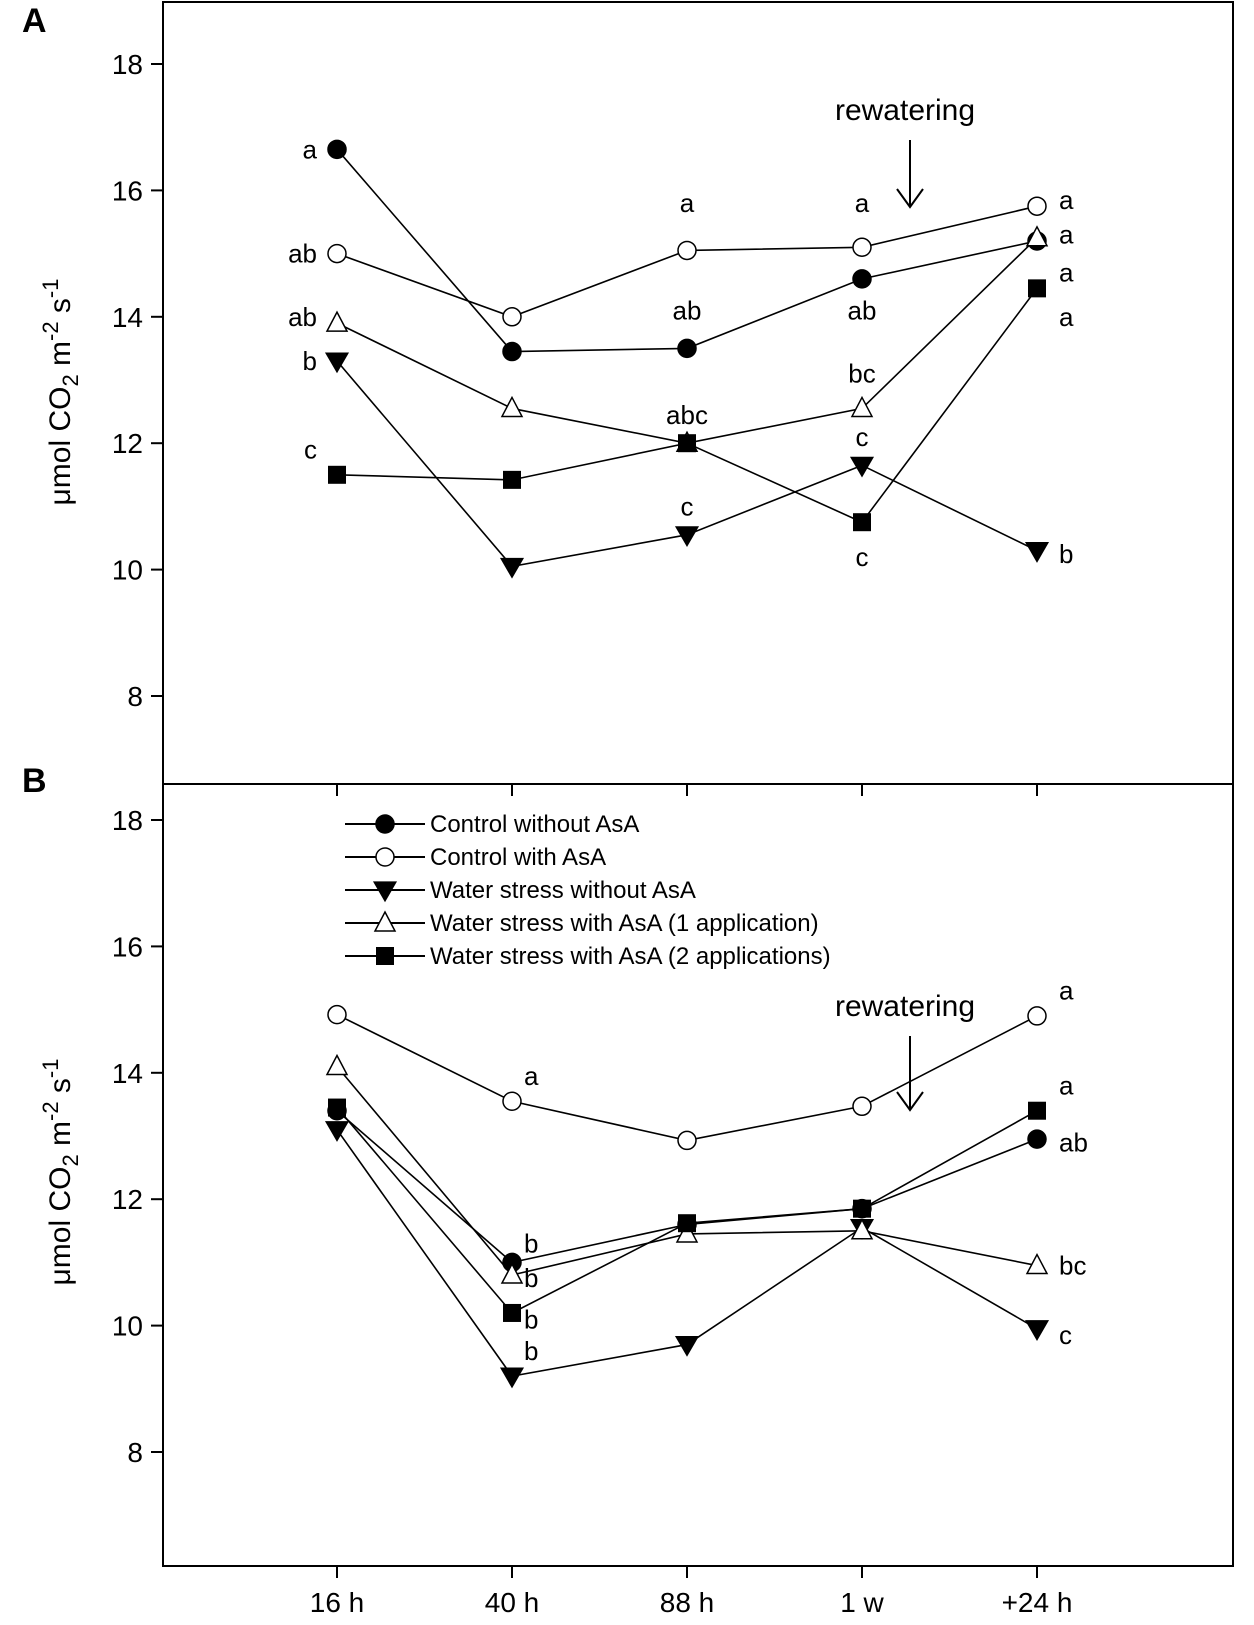  I want to click on legend-marker-square-filled, so click(385, 956).